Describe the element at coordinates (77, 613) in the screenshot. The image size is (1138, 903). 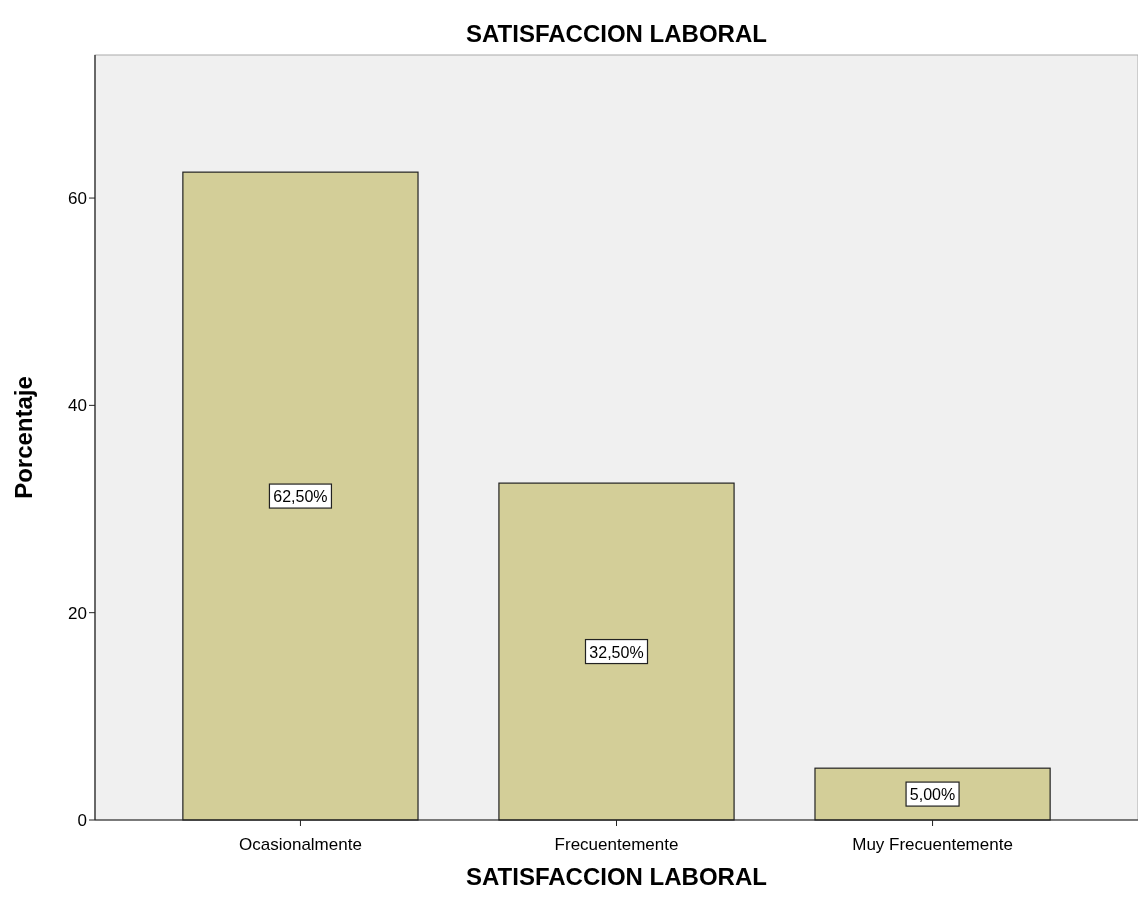
I see `y-tick-label: 20` at that location.